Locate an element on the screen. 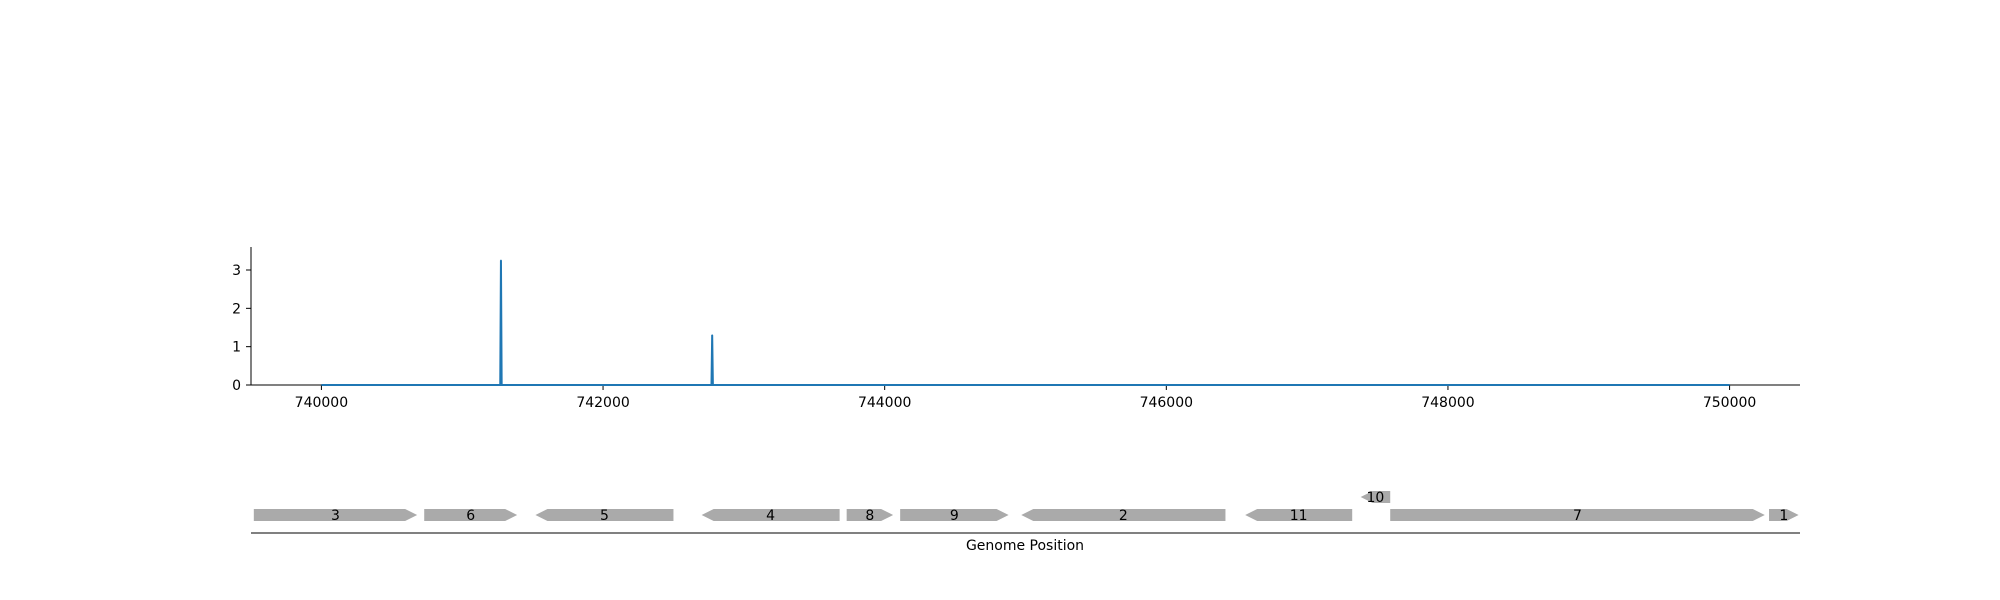 This screenshot has width=2000, height=600. gene-feature-label: 8 is located at coordinates (869, 516).